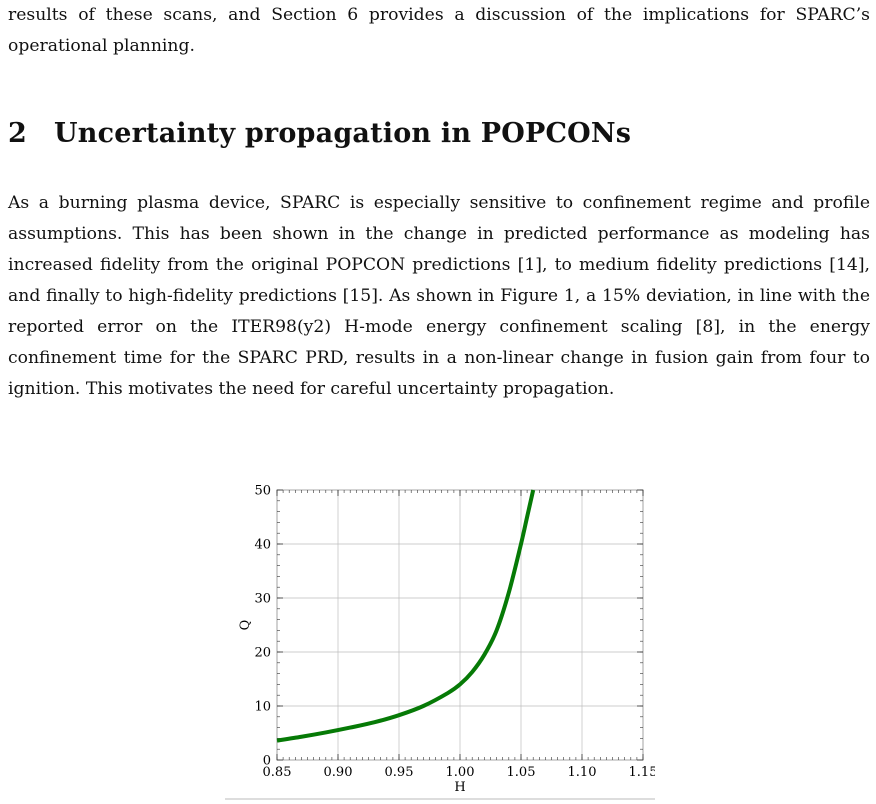 The height and width of the screenshot is (804, 876). What do you see at coordinates (460, 772) in the screenshot?
I see `x-tick-label: 1.00` at bounding box center [460, 772].